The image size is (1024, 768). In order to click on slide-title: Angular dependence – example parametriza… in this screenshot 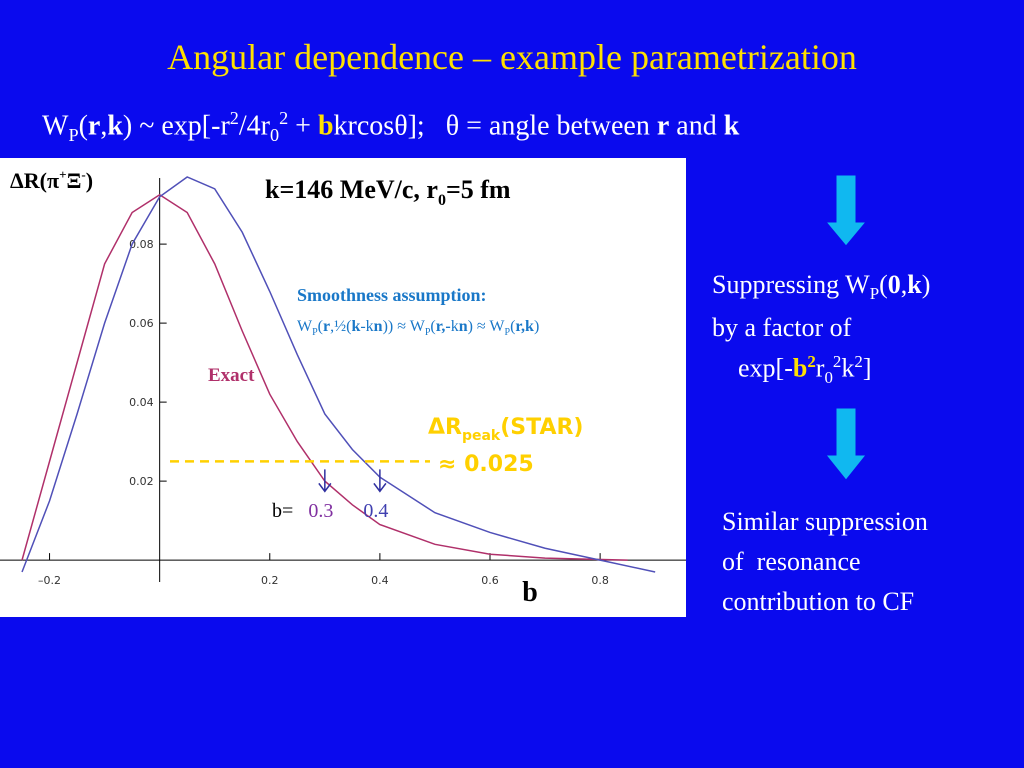, I will do `click(512, 57)`.